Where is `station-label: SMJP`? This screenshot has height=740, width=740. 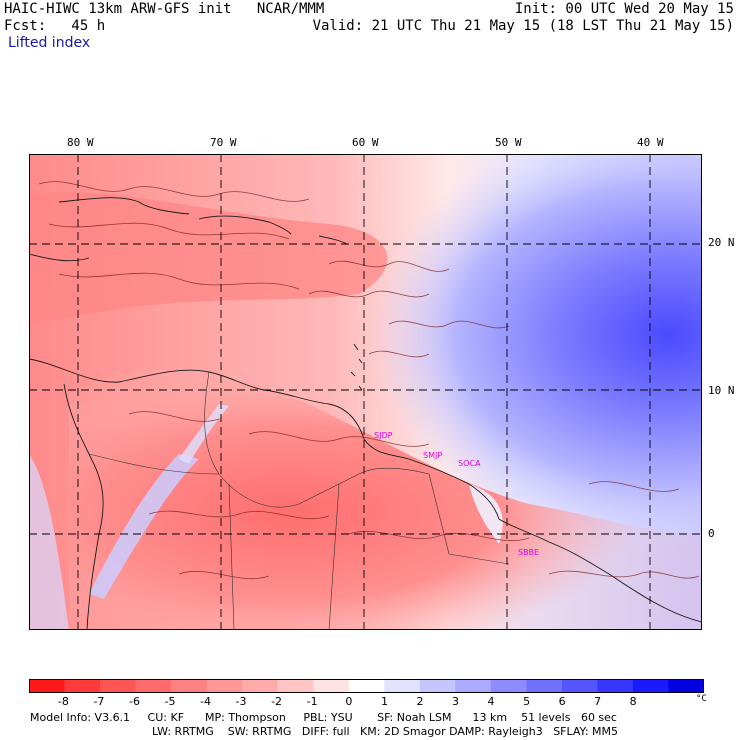 station-label: SMJP is located at coordinates (433, 455).